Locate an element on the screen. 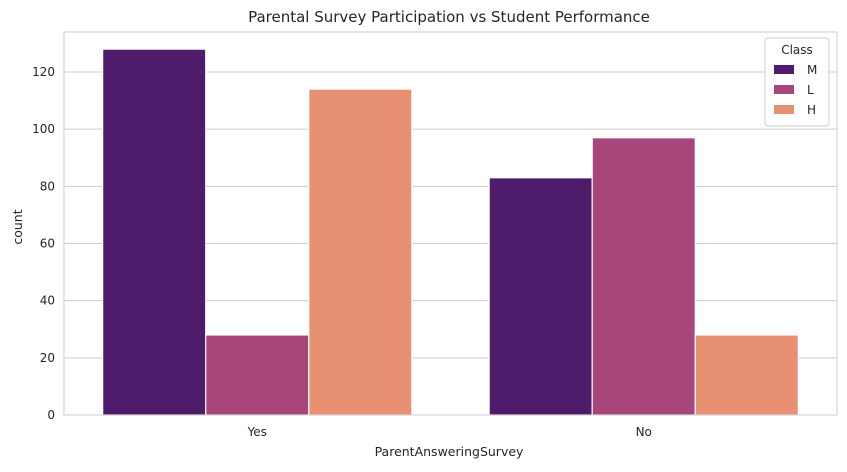 Image resolution: width=847 pixels, height=472 pixels. y-tick-label: 40 is located at coordinates (47, 301).